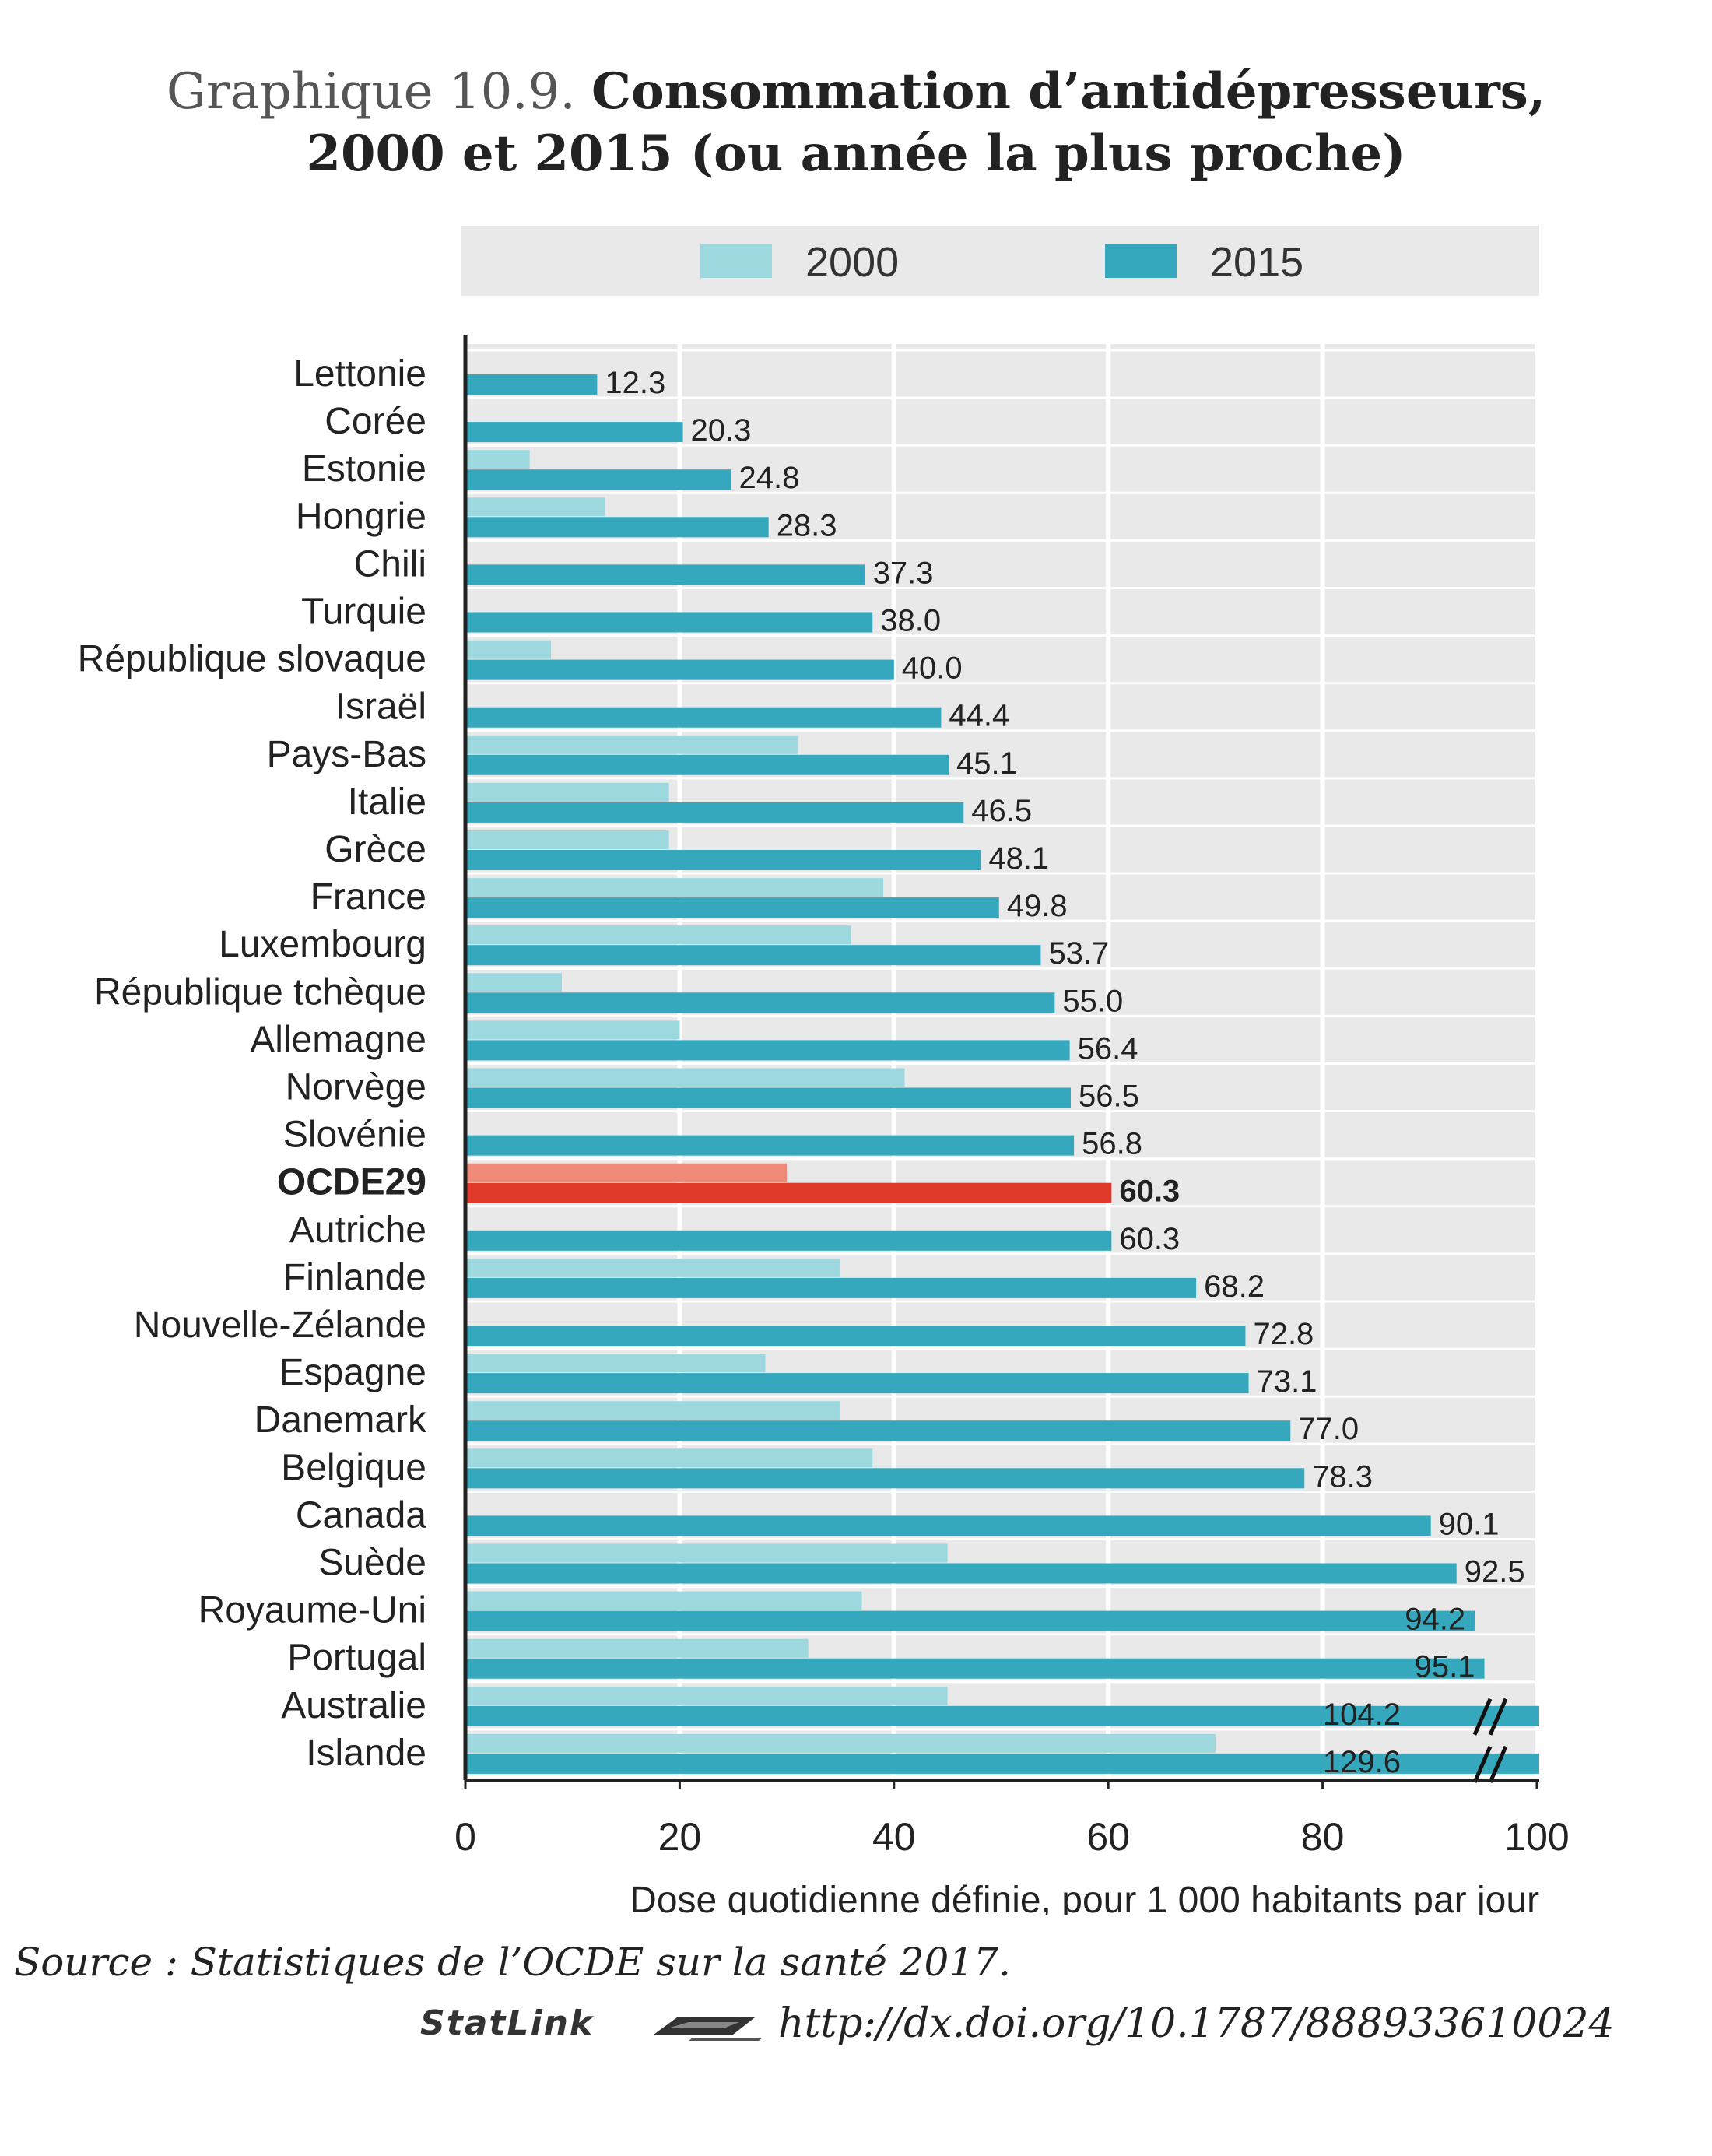 Image resolution: width=1712 pixels, height=2156 pixels. What do you see at coordinates (341, 1420) in the screenshot?
I see `category-label: Danemark` at bounding box center [341, 1420].